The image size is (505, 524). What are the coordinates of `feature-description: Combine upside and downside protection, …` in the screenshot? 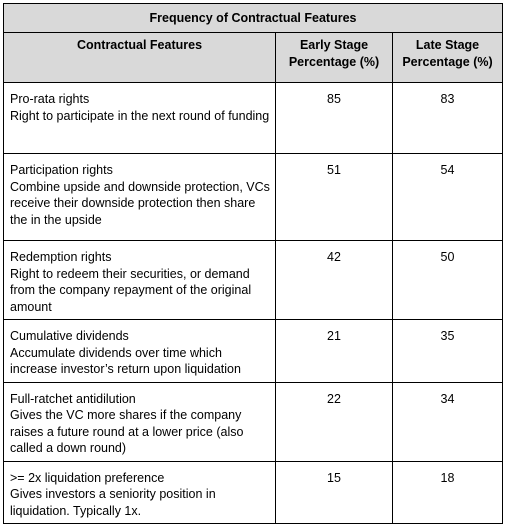 It's located at (140, 203).